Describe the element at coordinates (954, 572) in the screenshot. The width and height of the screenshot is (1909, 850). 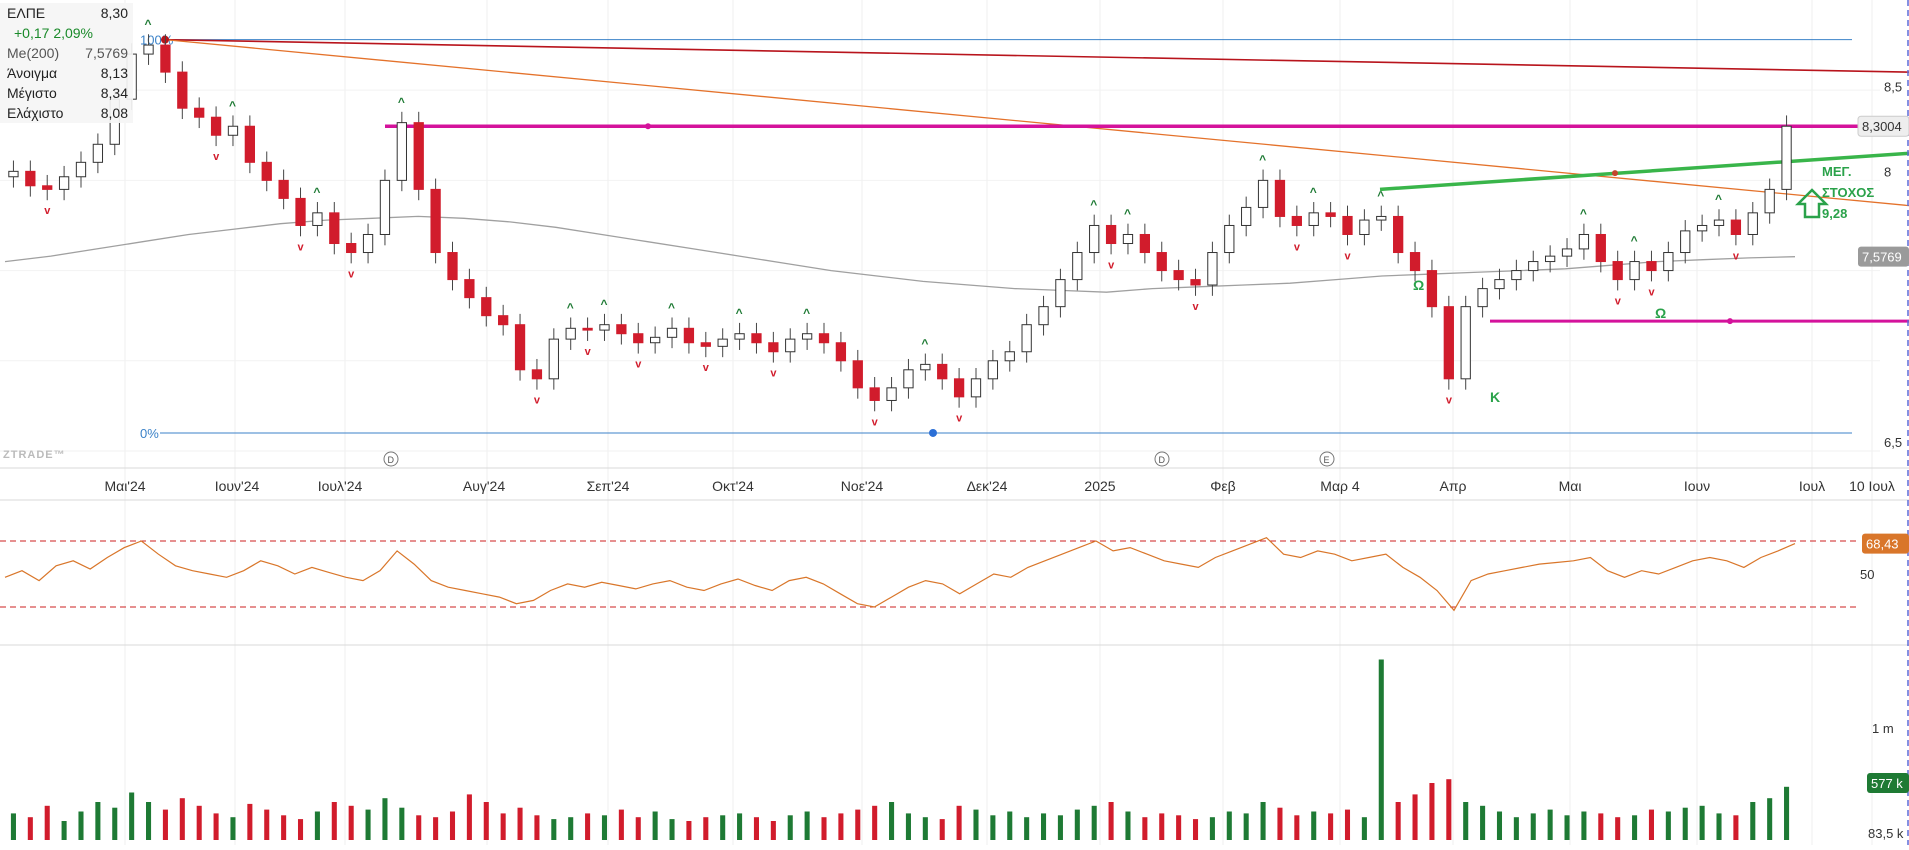
I see `rsi-panel: 50 68,43` at that location.